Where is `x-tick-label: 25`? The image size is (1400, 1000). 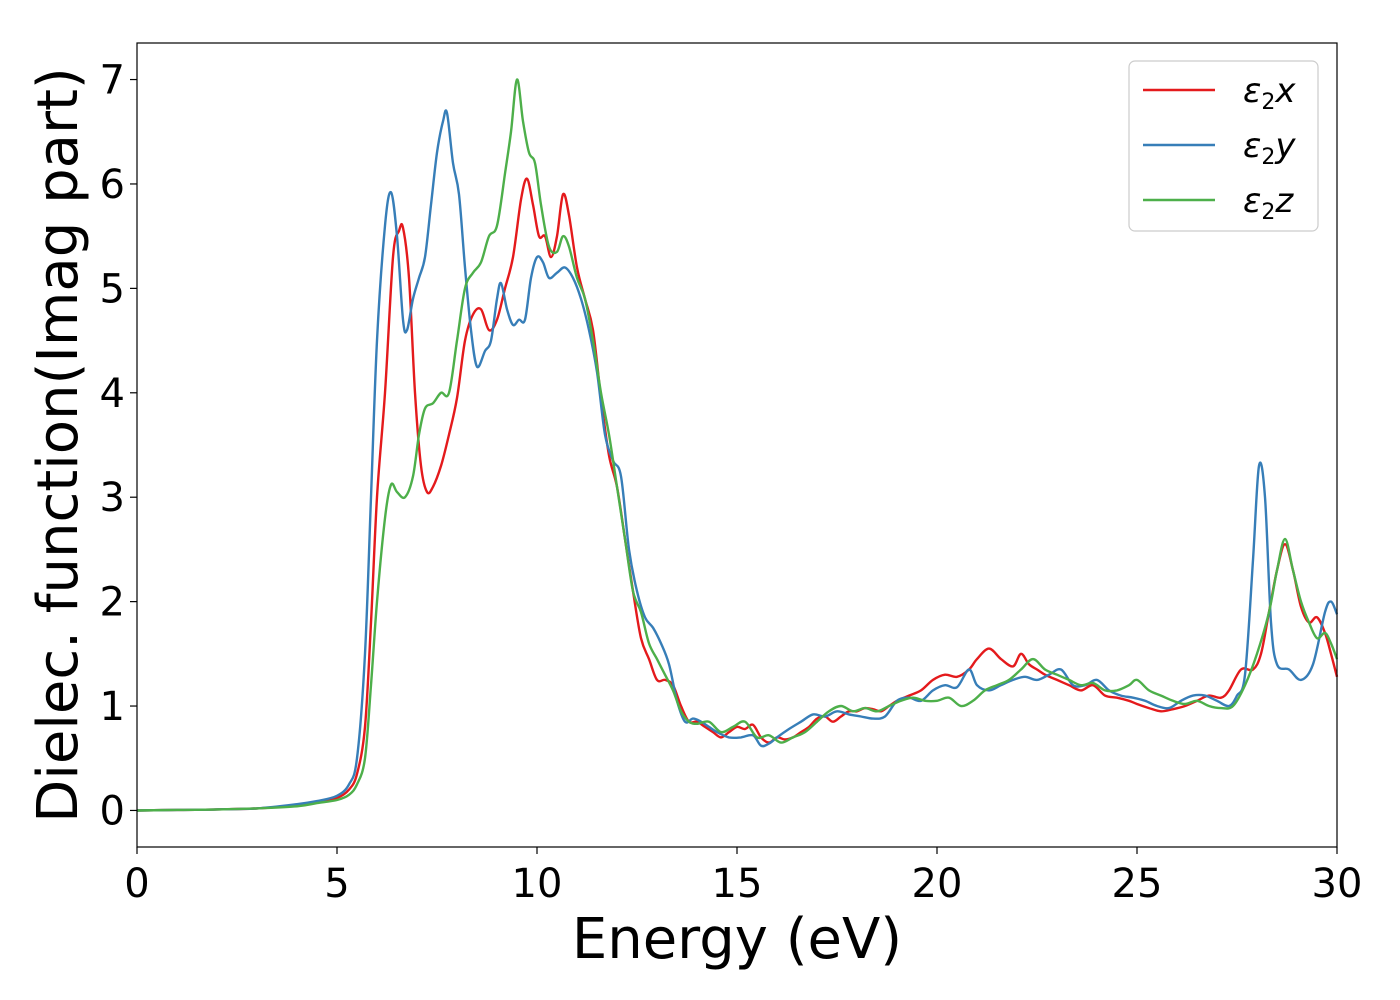
x-tick-label: 25 is located at coordinates (1137, 884).